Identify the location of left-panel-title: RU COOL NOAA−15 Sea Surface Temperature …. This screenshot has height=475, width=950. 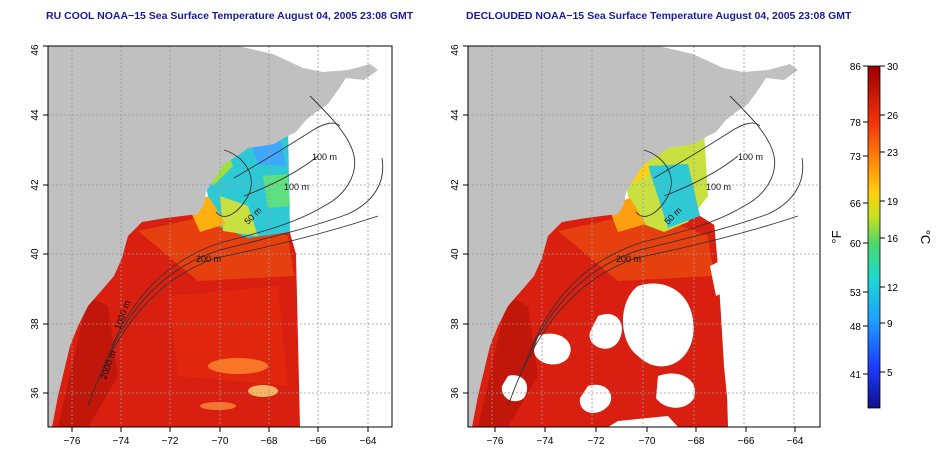
(230, 16).